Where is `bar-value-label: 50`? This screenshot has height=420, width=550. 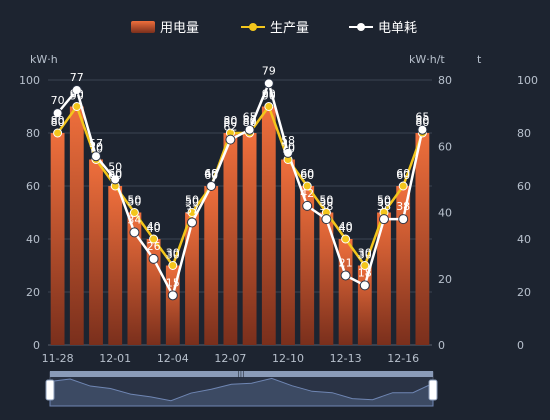 bar-value-label: 50 is located at coordinates (134, 202).